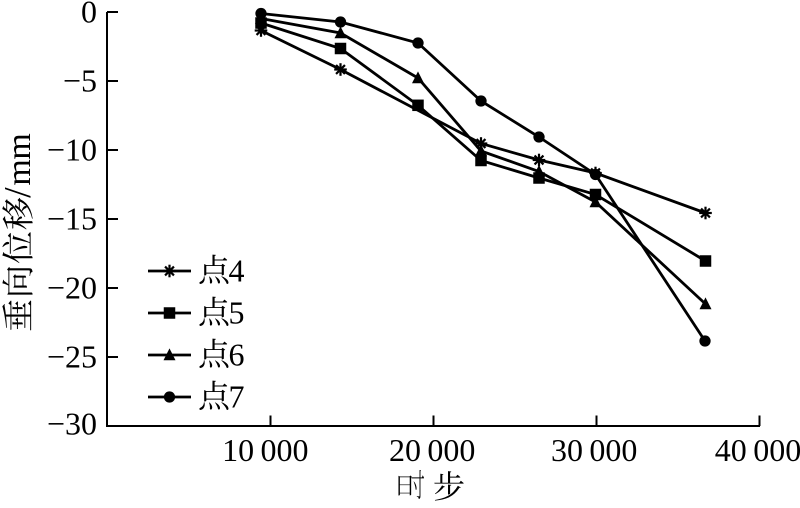 The width and height of the screenshot is (800, 508). What do you see at coordinates (237, 397) in the screenshot?
I see `svg-text: 7` at bounding box center [237, 397].